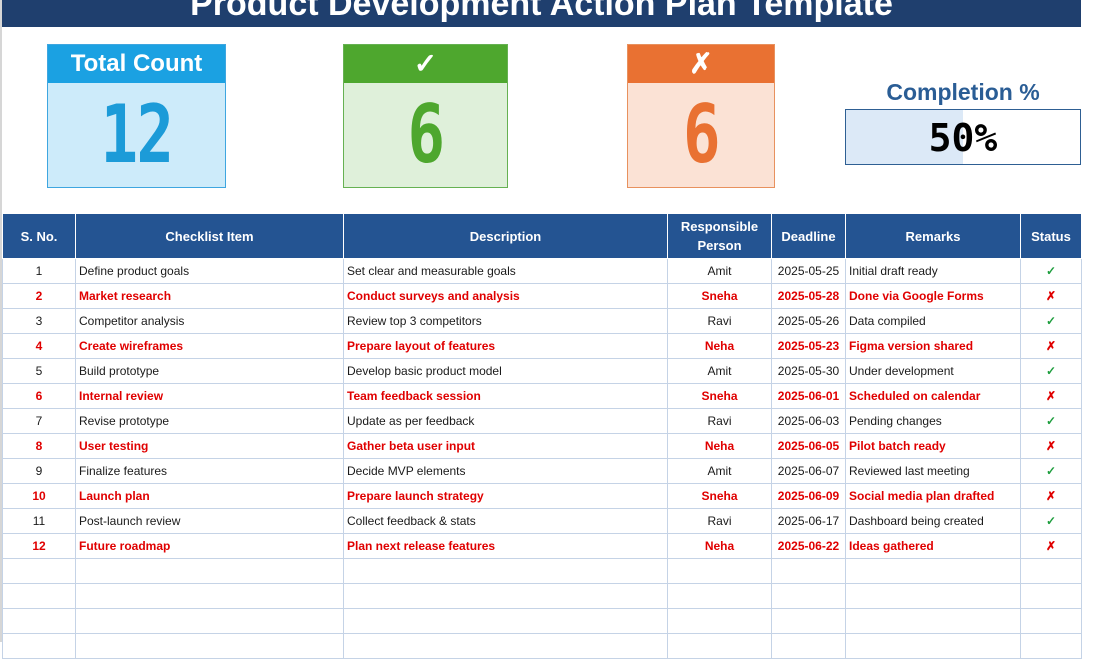  Describe the element at coordinates (209, 396) in the screenshot. I see `checklist-item-cell: Internal review` at that location.